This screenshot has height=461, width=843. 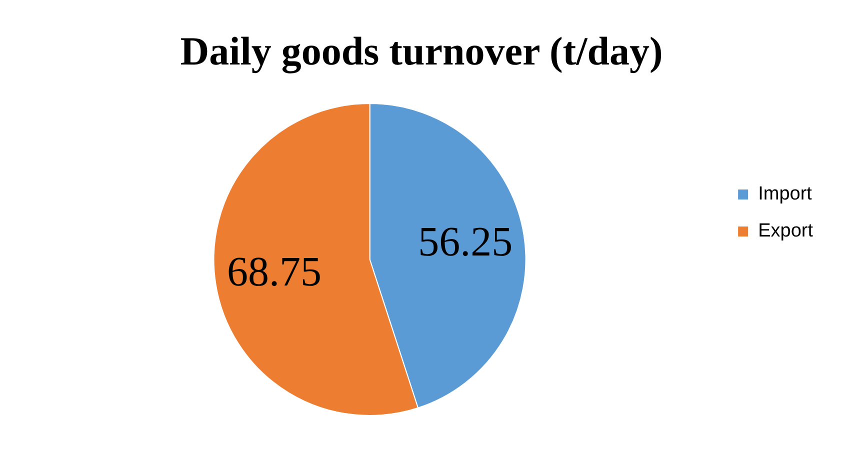 I want to click on data-label: 68.75, so click(x=274, y=273).